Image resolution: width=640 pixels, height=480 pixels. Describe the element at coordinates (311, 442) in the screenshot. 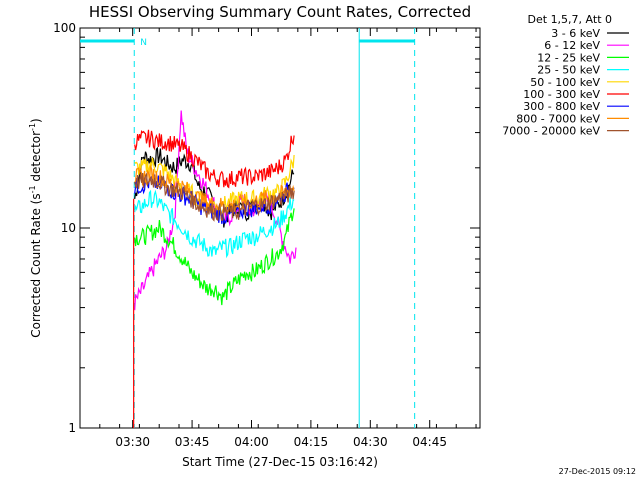

I see `x-tick-label: 04:15` at that location.